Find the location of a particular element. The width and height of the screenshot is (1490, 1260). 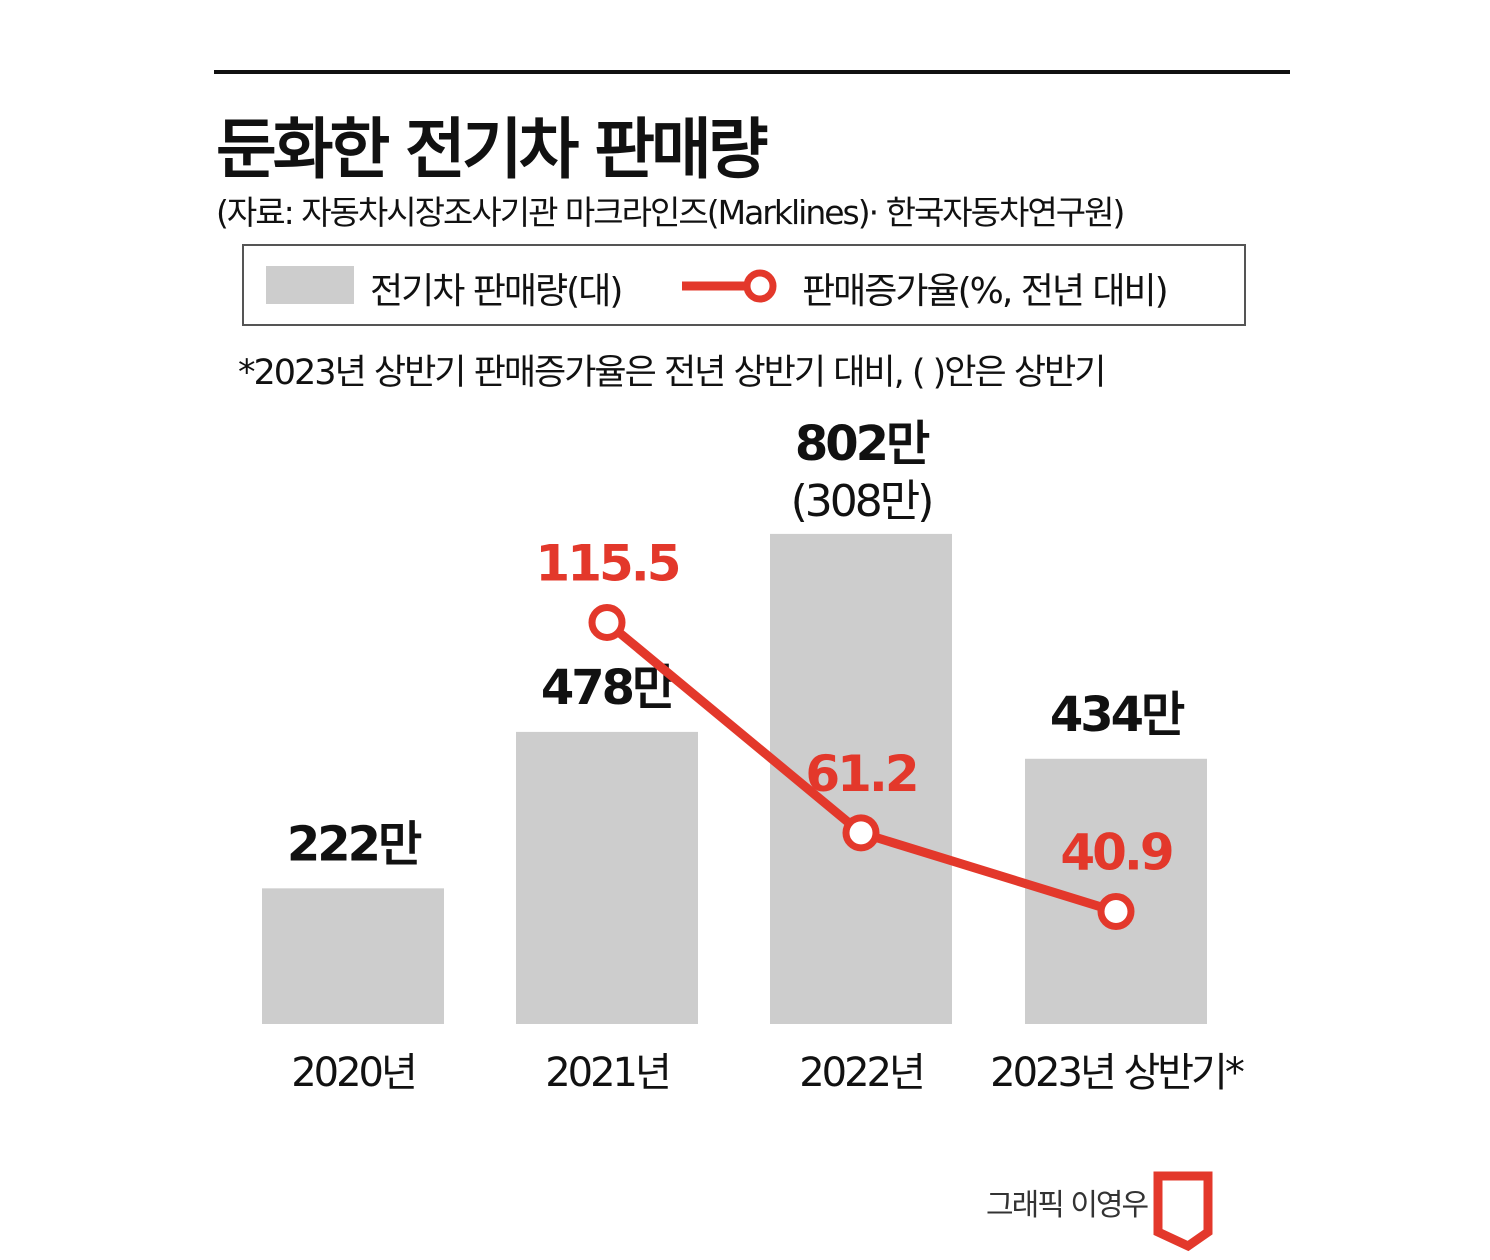

legend-line-label: 판매증가율(%, 전년 대비) is located at coordinates (985, 291).